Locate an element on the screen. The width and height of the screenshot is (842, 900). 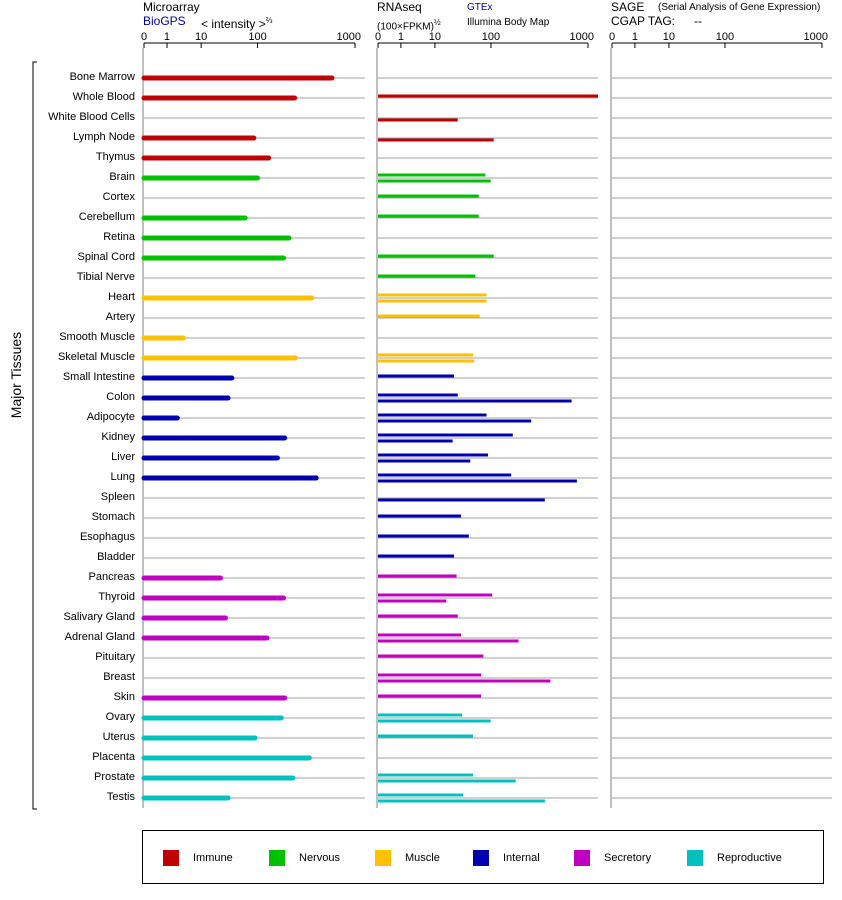
tissue-label: Tibial Nerve is located at coordinates (105, 277).